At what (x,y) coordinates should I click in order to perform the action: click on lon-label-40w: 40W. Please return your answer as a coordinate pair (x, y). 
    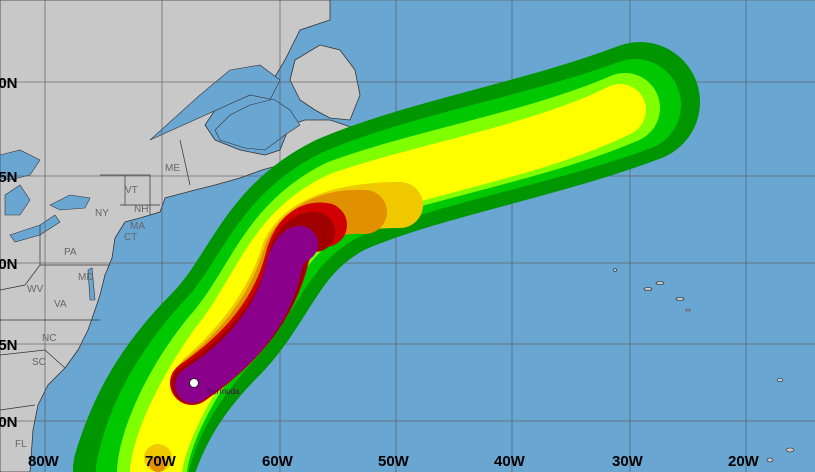
    Looking at the image, I should click on (510, 461).